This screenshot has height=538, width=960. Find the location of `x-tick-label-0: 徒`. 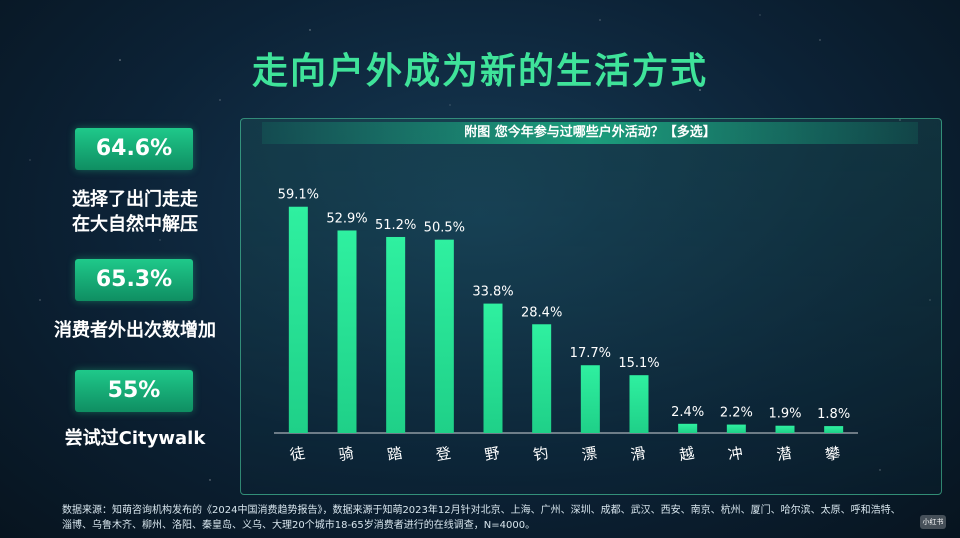

x-tick-label-0: 徒 is located at coordinates (298, 454).